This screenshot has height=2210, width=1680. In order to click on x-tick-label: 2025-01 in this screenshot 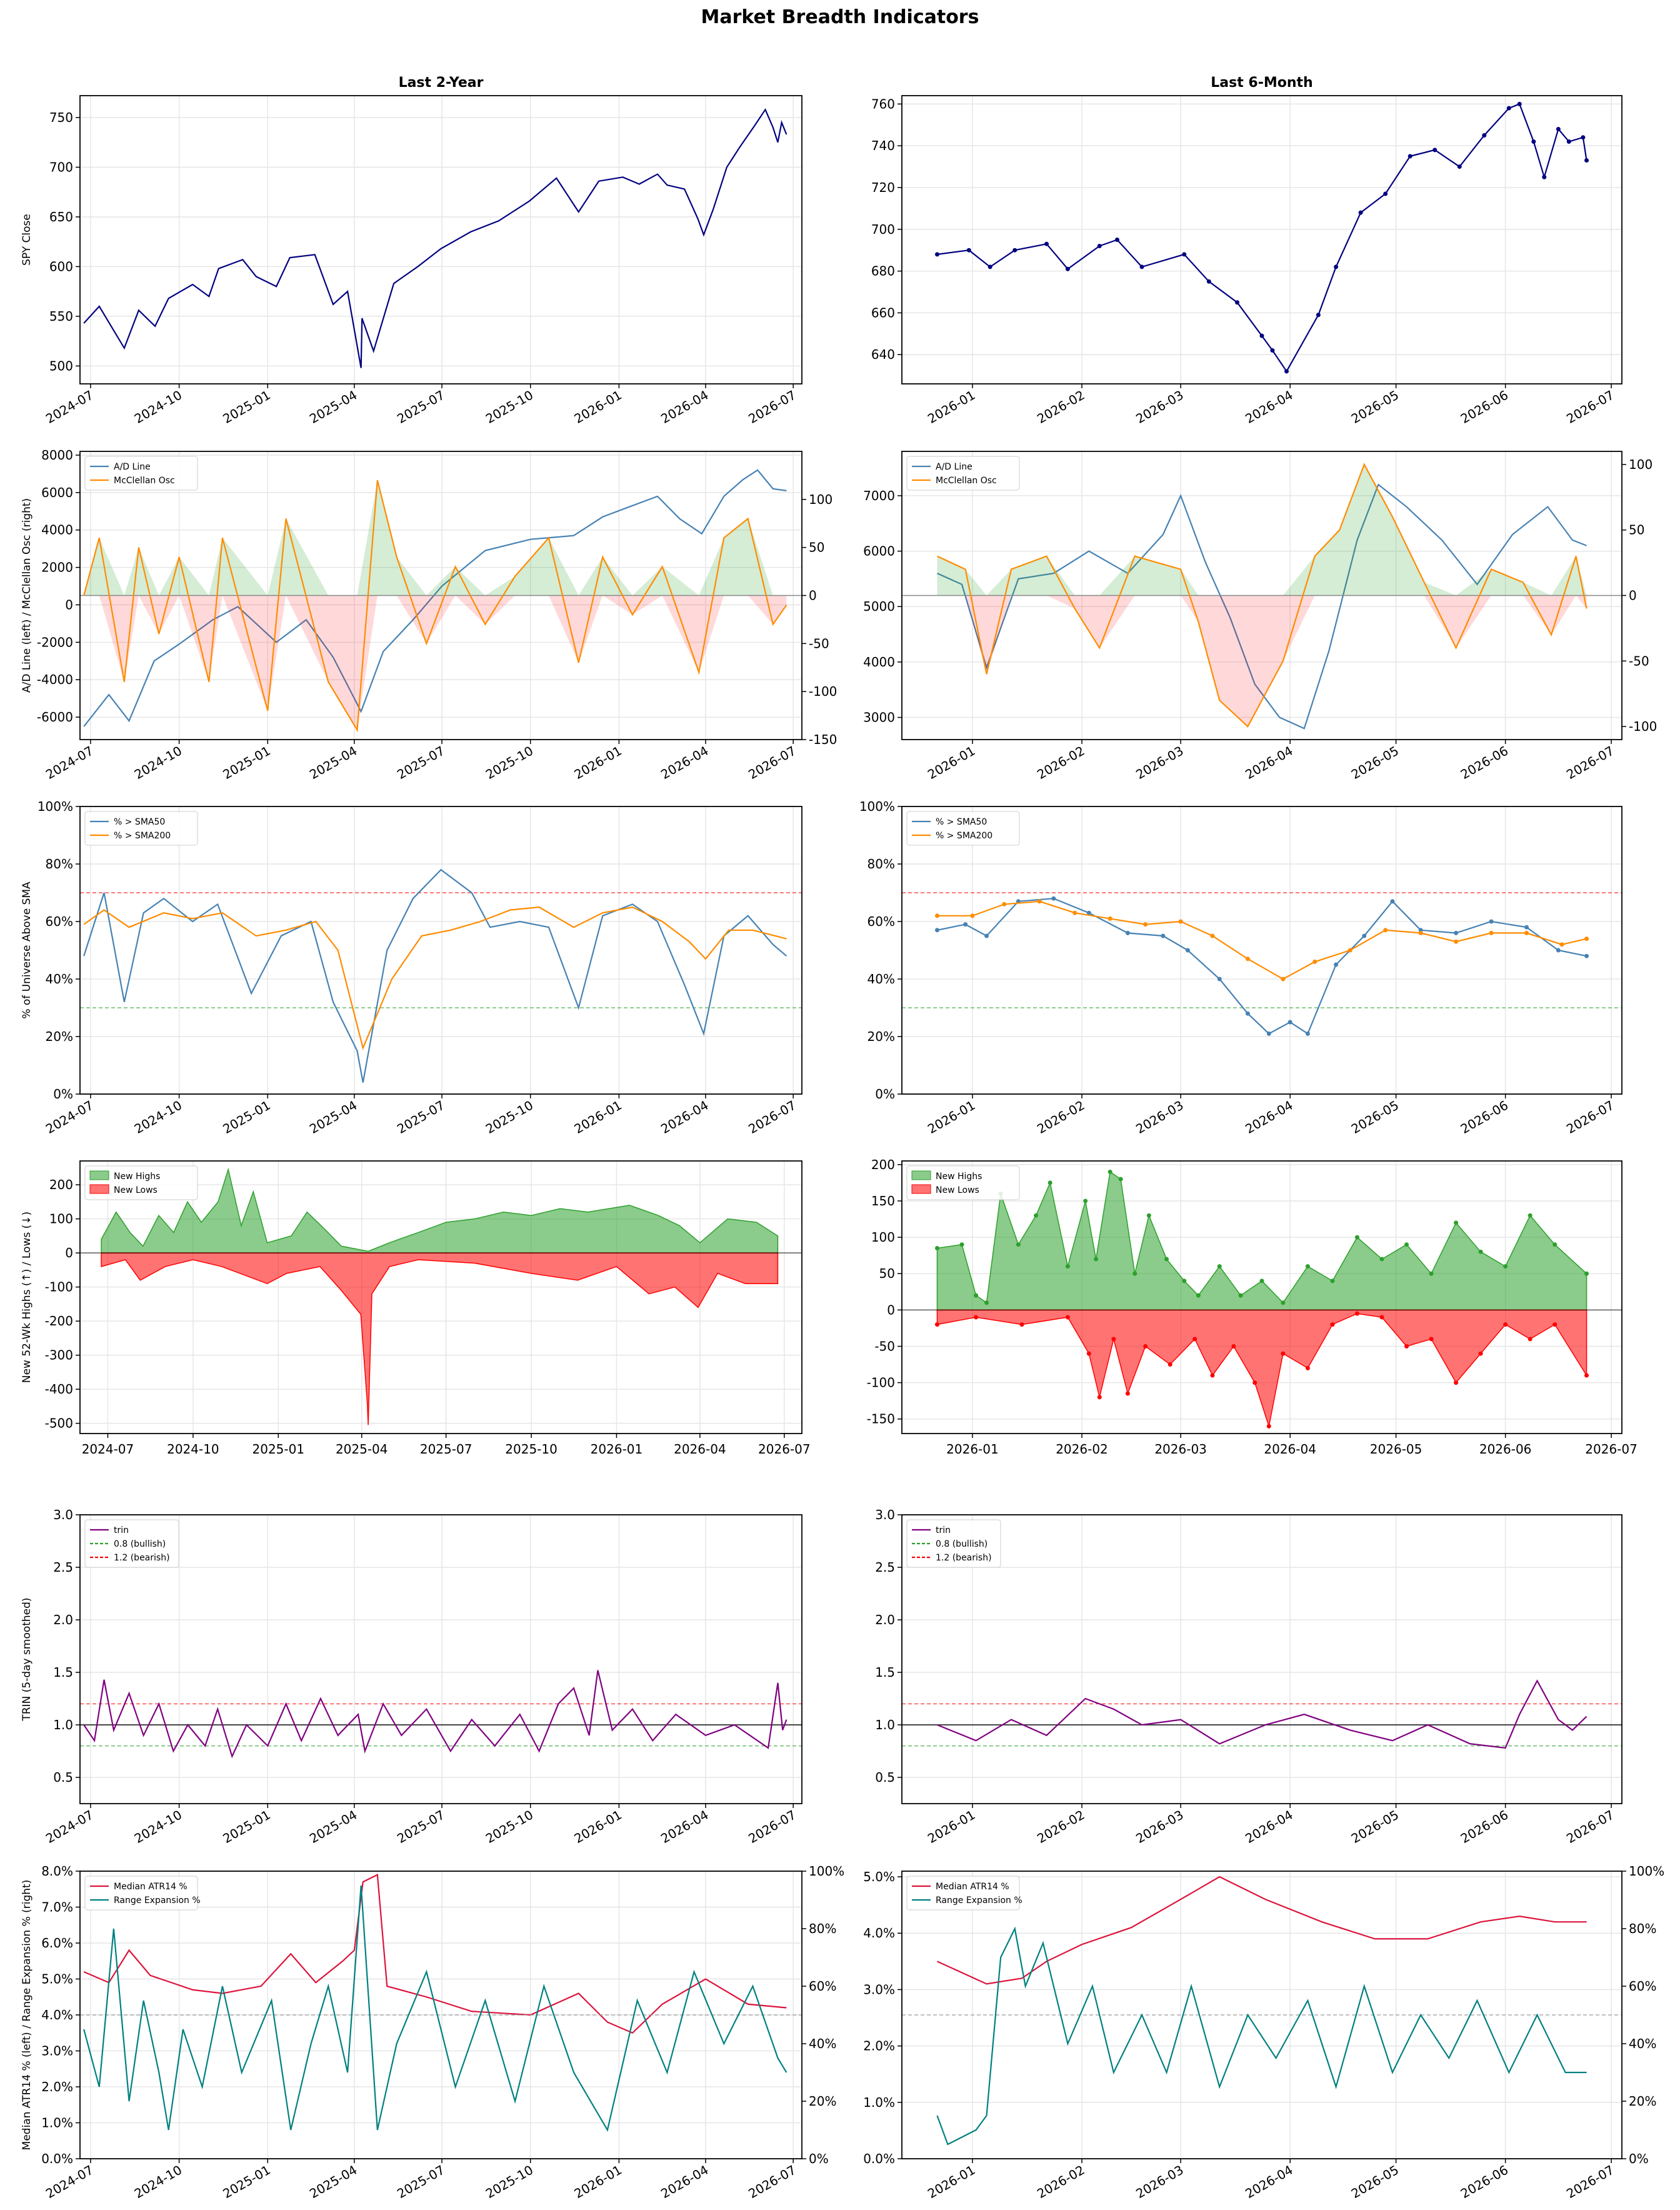, I will do `click(246, 763)`.